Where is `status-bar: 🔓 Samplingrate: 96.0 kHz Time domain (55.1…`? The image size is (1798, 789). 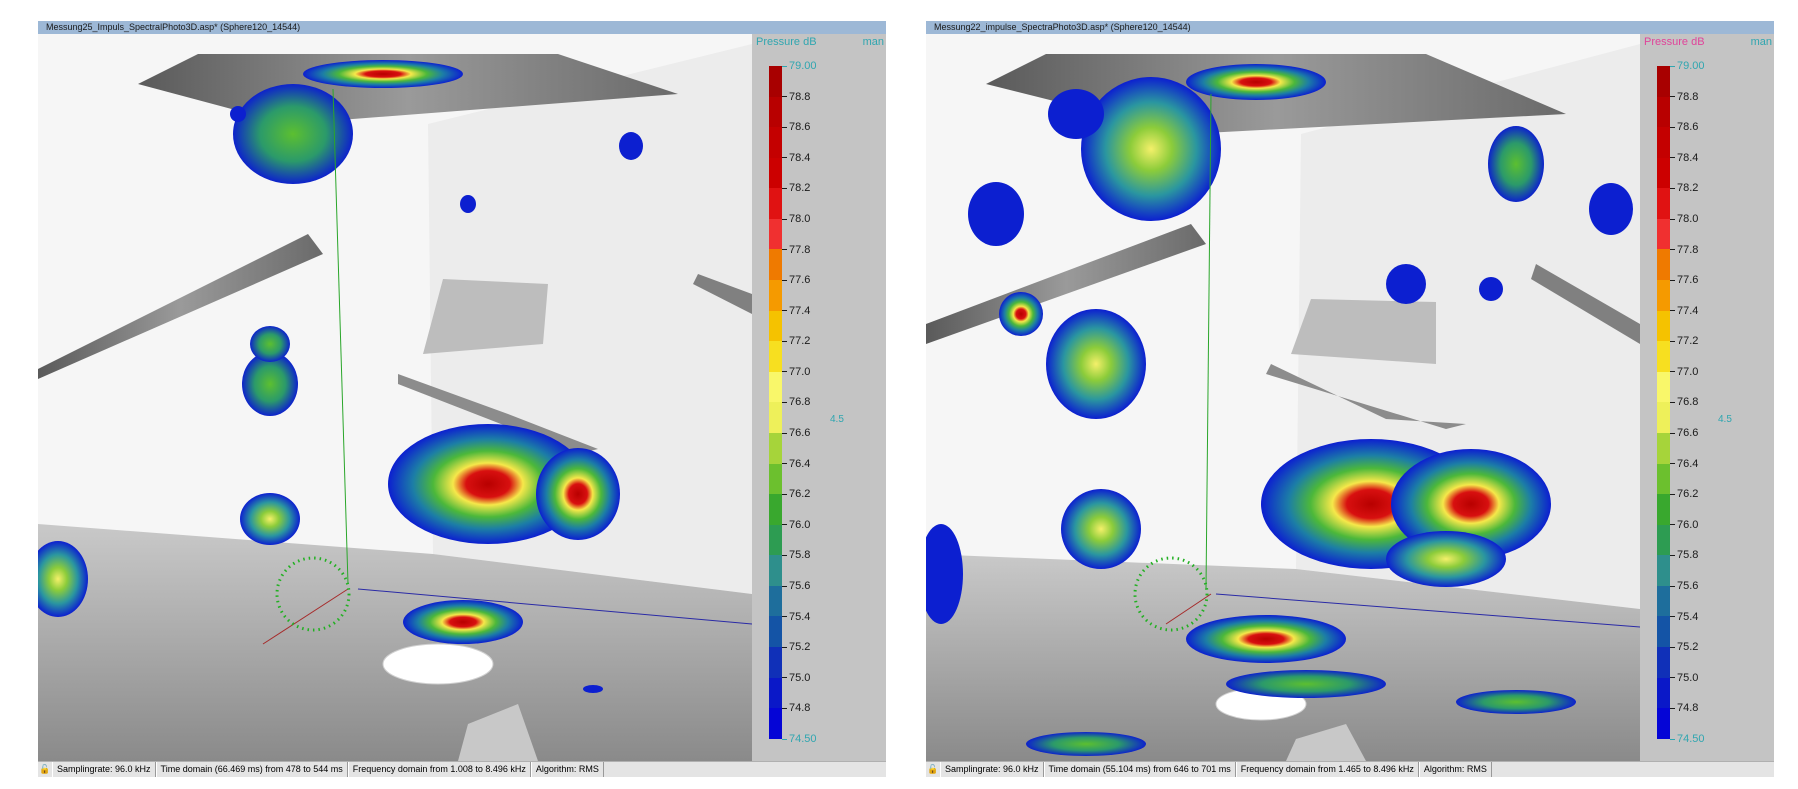
status-bar: 🔓 Samplingrate: 96.0 kHz Time domain (55.1… is located at coordinates (1350, 769).